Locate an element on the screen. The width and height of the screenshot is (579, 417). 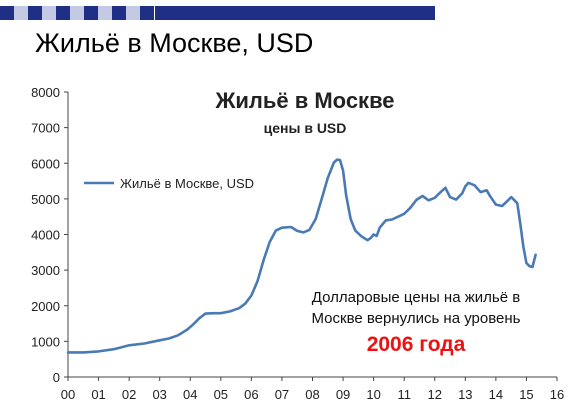
slide-title: Жильё в Москве, USD is located at coordinates (174, 43).